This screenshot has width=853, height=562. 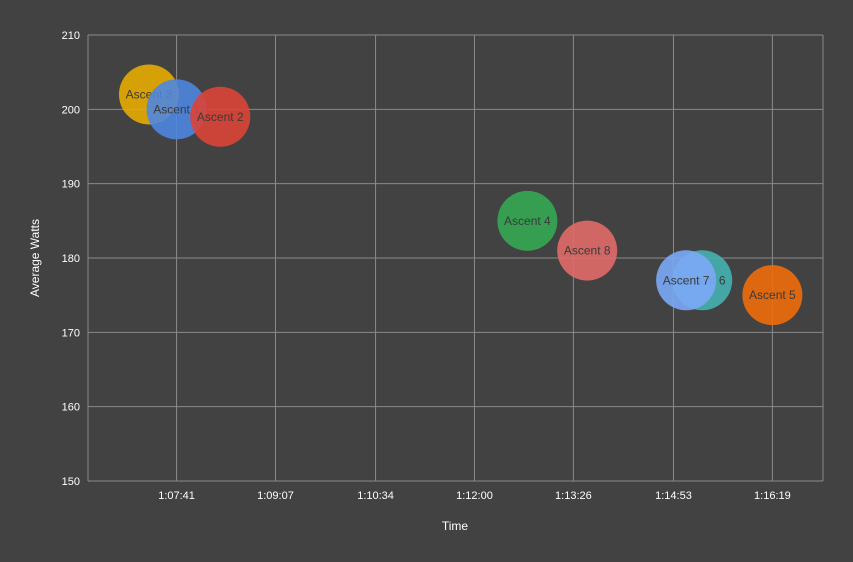 I want to click on bubble-label: Ascent 8, so click(x=587, y=251).